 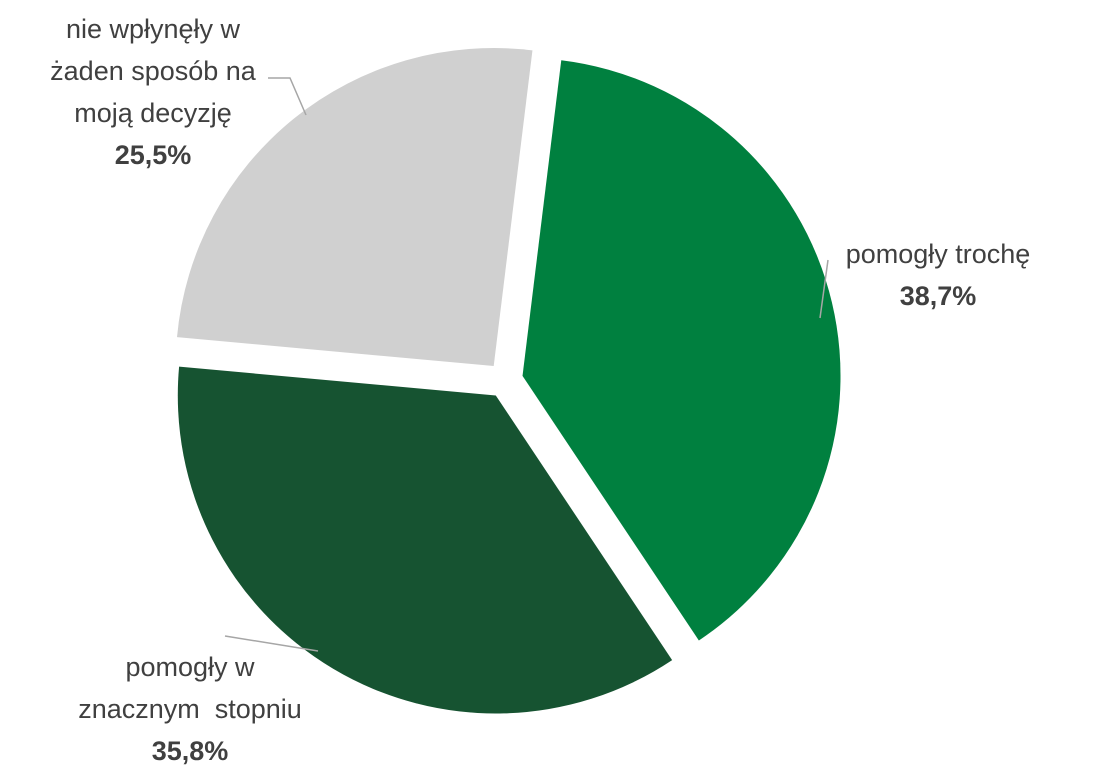 I want to click on leader-line-znacznym, so click(x=271, y=643).